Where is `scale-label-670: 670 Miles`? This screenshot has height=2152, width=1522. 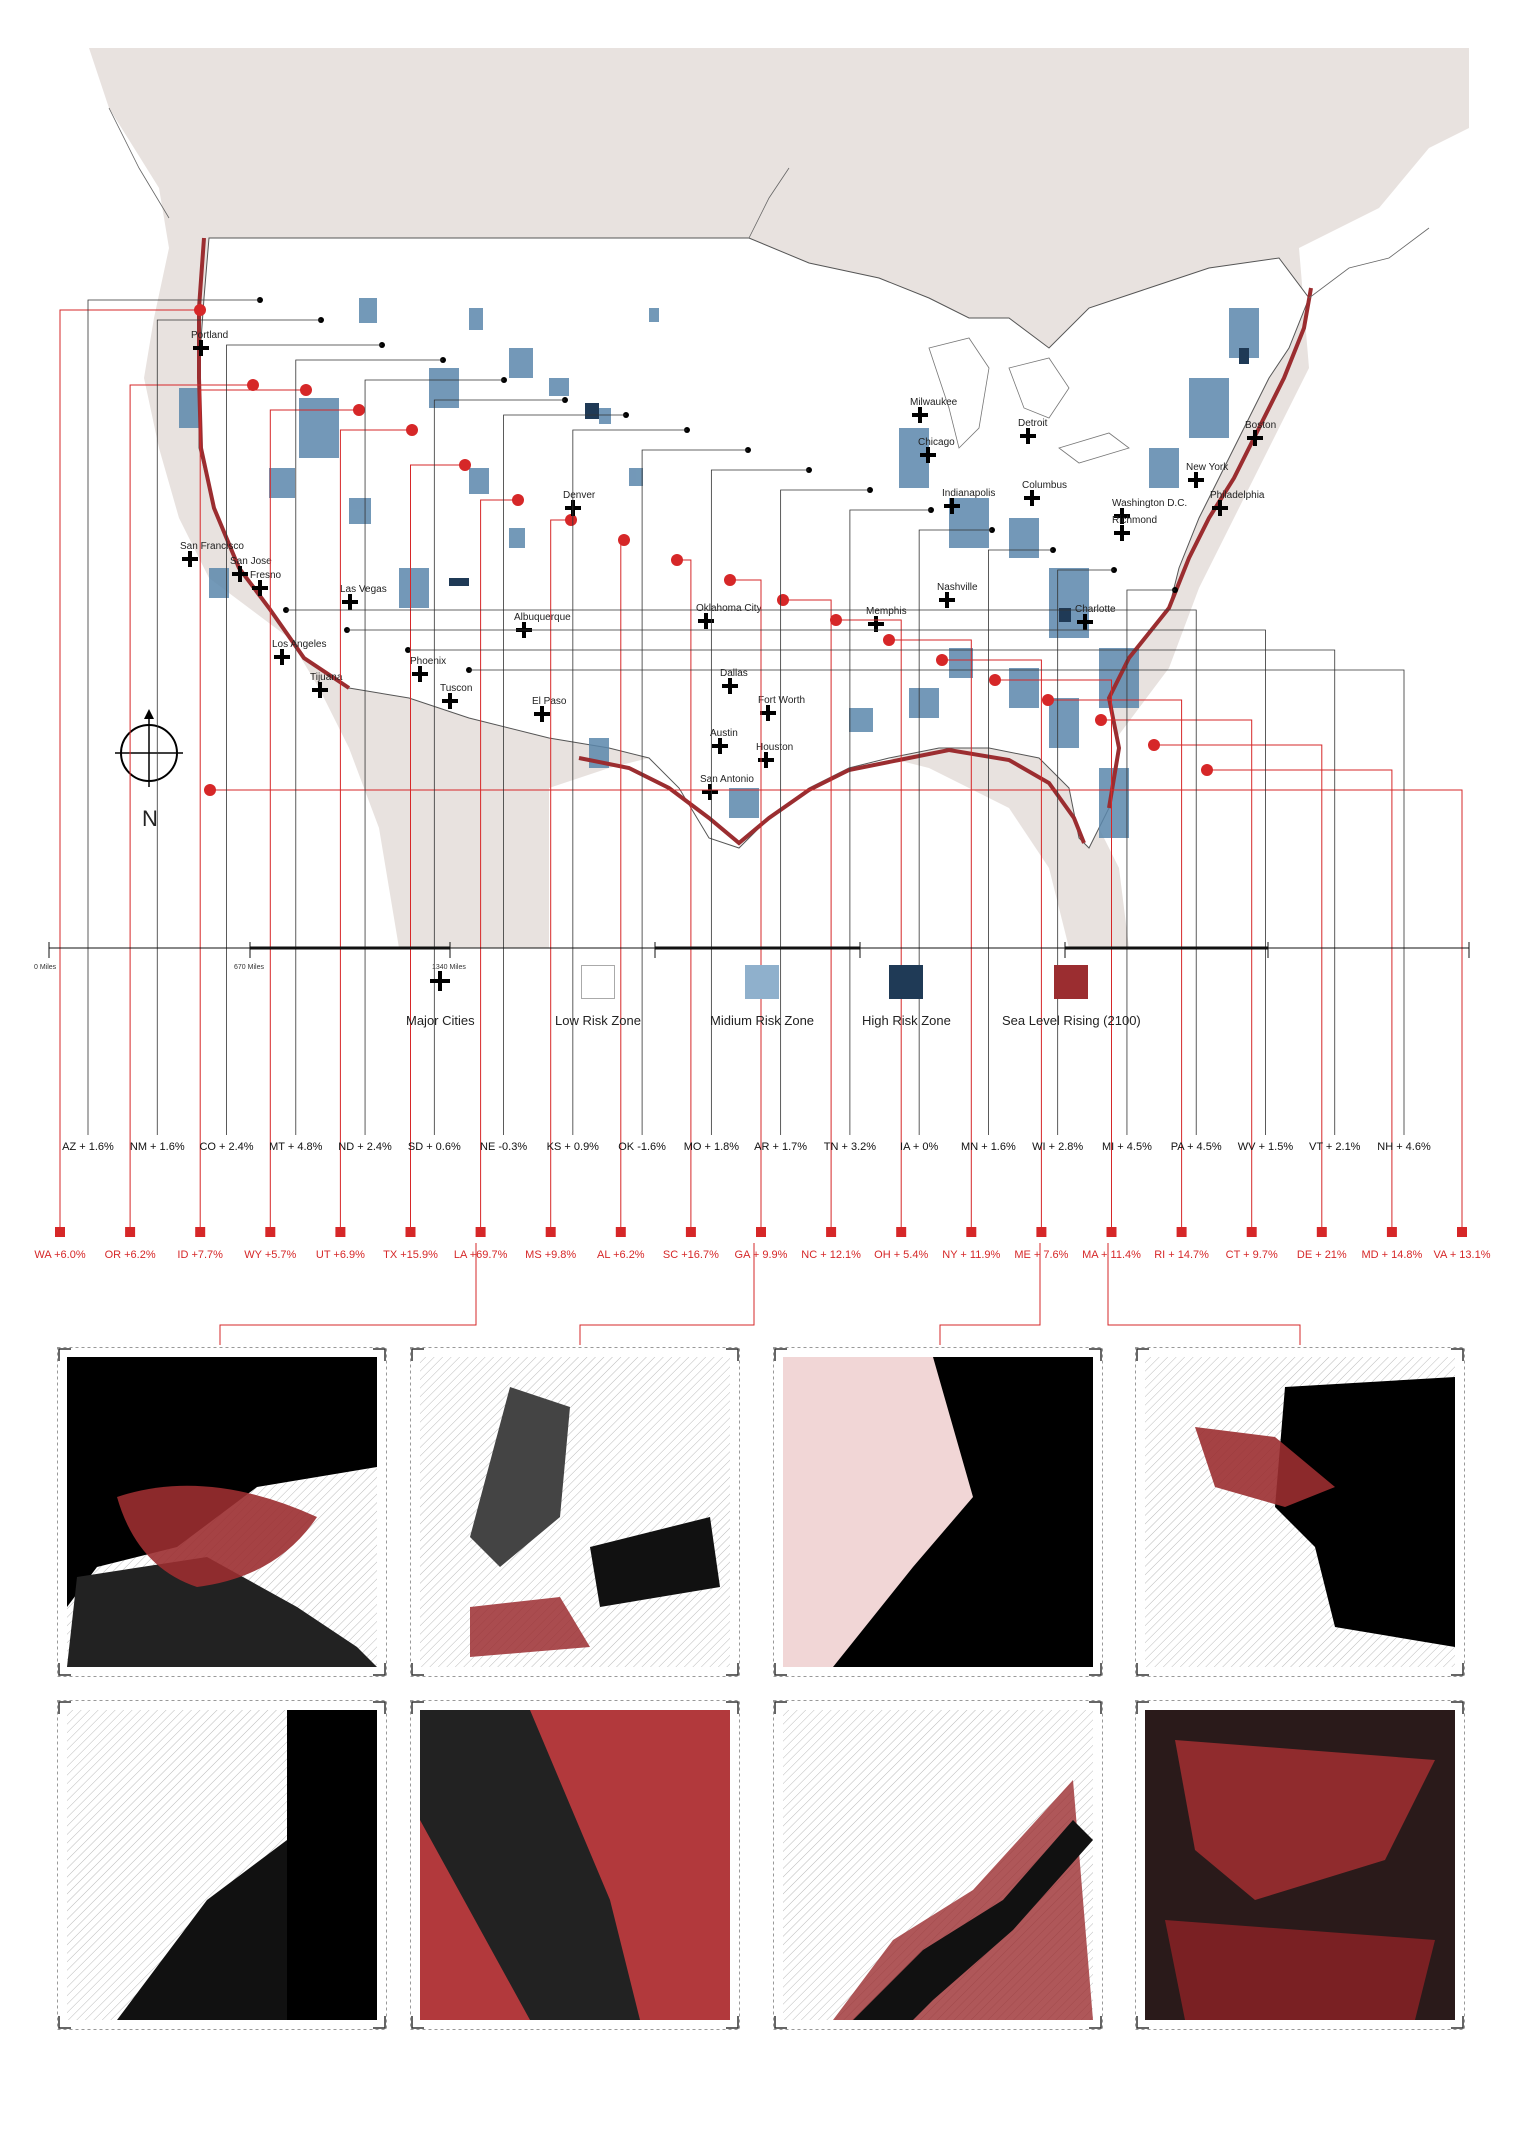
scale-label-670: 670 Miles is located at coordinates (249, 967).